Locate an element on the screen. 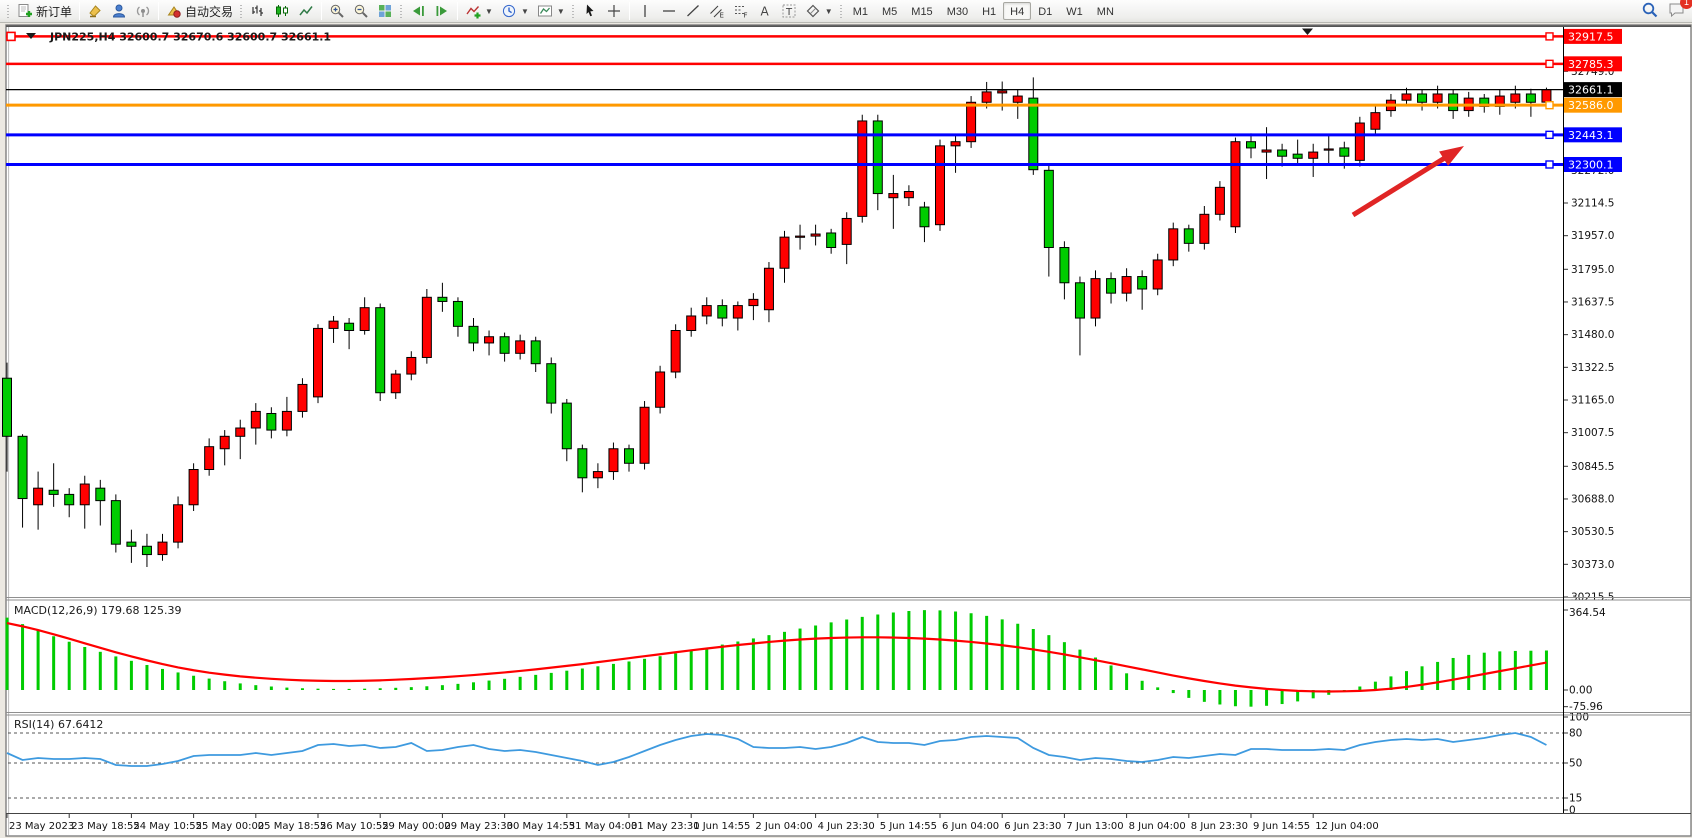  timeframe-m5: M5 is located at coordinates (890, 12).